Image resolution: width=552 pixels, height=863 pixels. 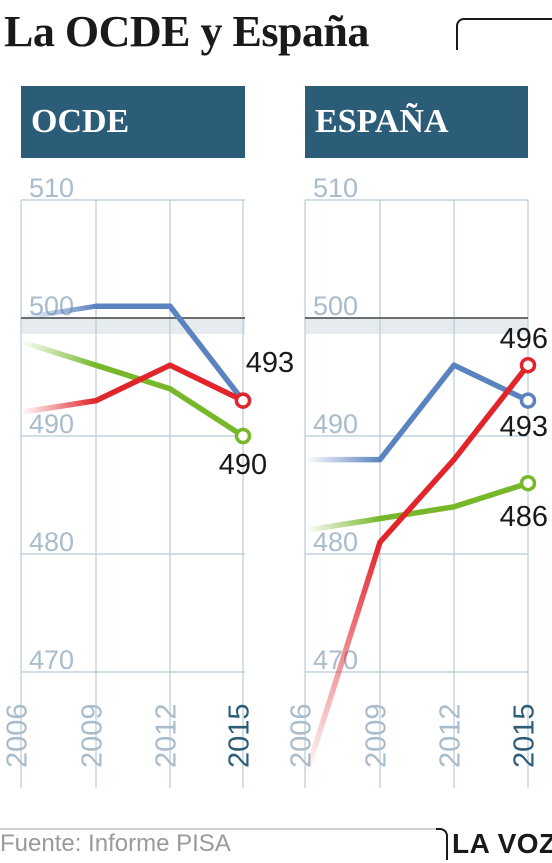 I want to click on y-tick-label-500: 500, so click(x=335, y=306).